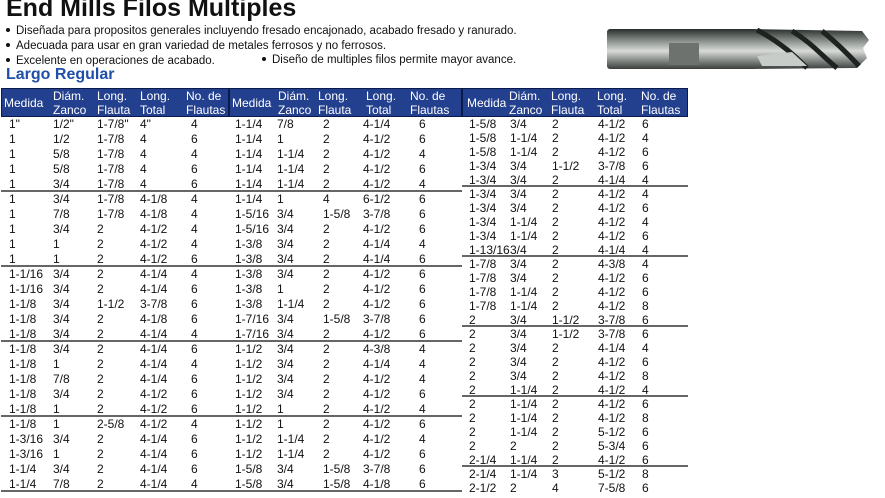  What do you see at coordinates (154, 304) in the screenshot?
I see `cell-total: 3-7/8` at bounding box center [154, 304].